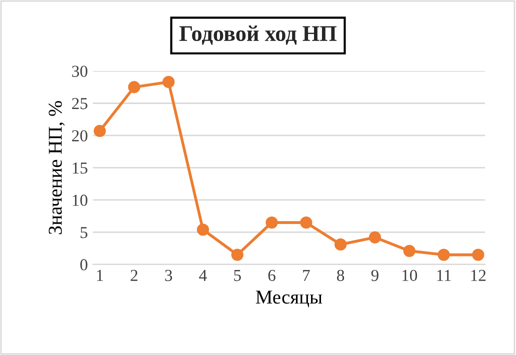 This screenshot has height=355, width=516. I want to click on x-tick-label: 9, so click(374, 276).